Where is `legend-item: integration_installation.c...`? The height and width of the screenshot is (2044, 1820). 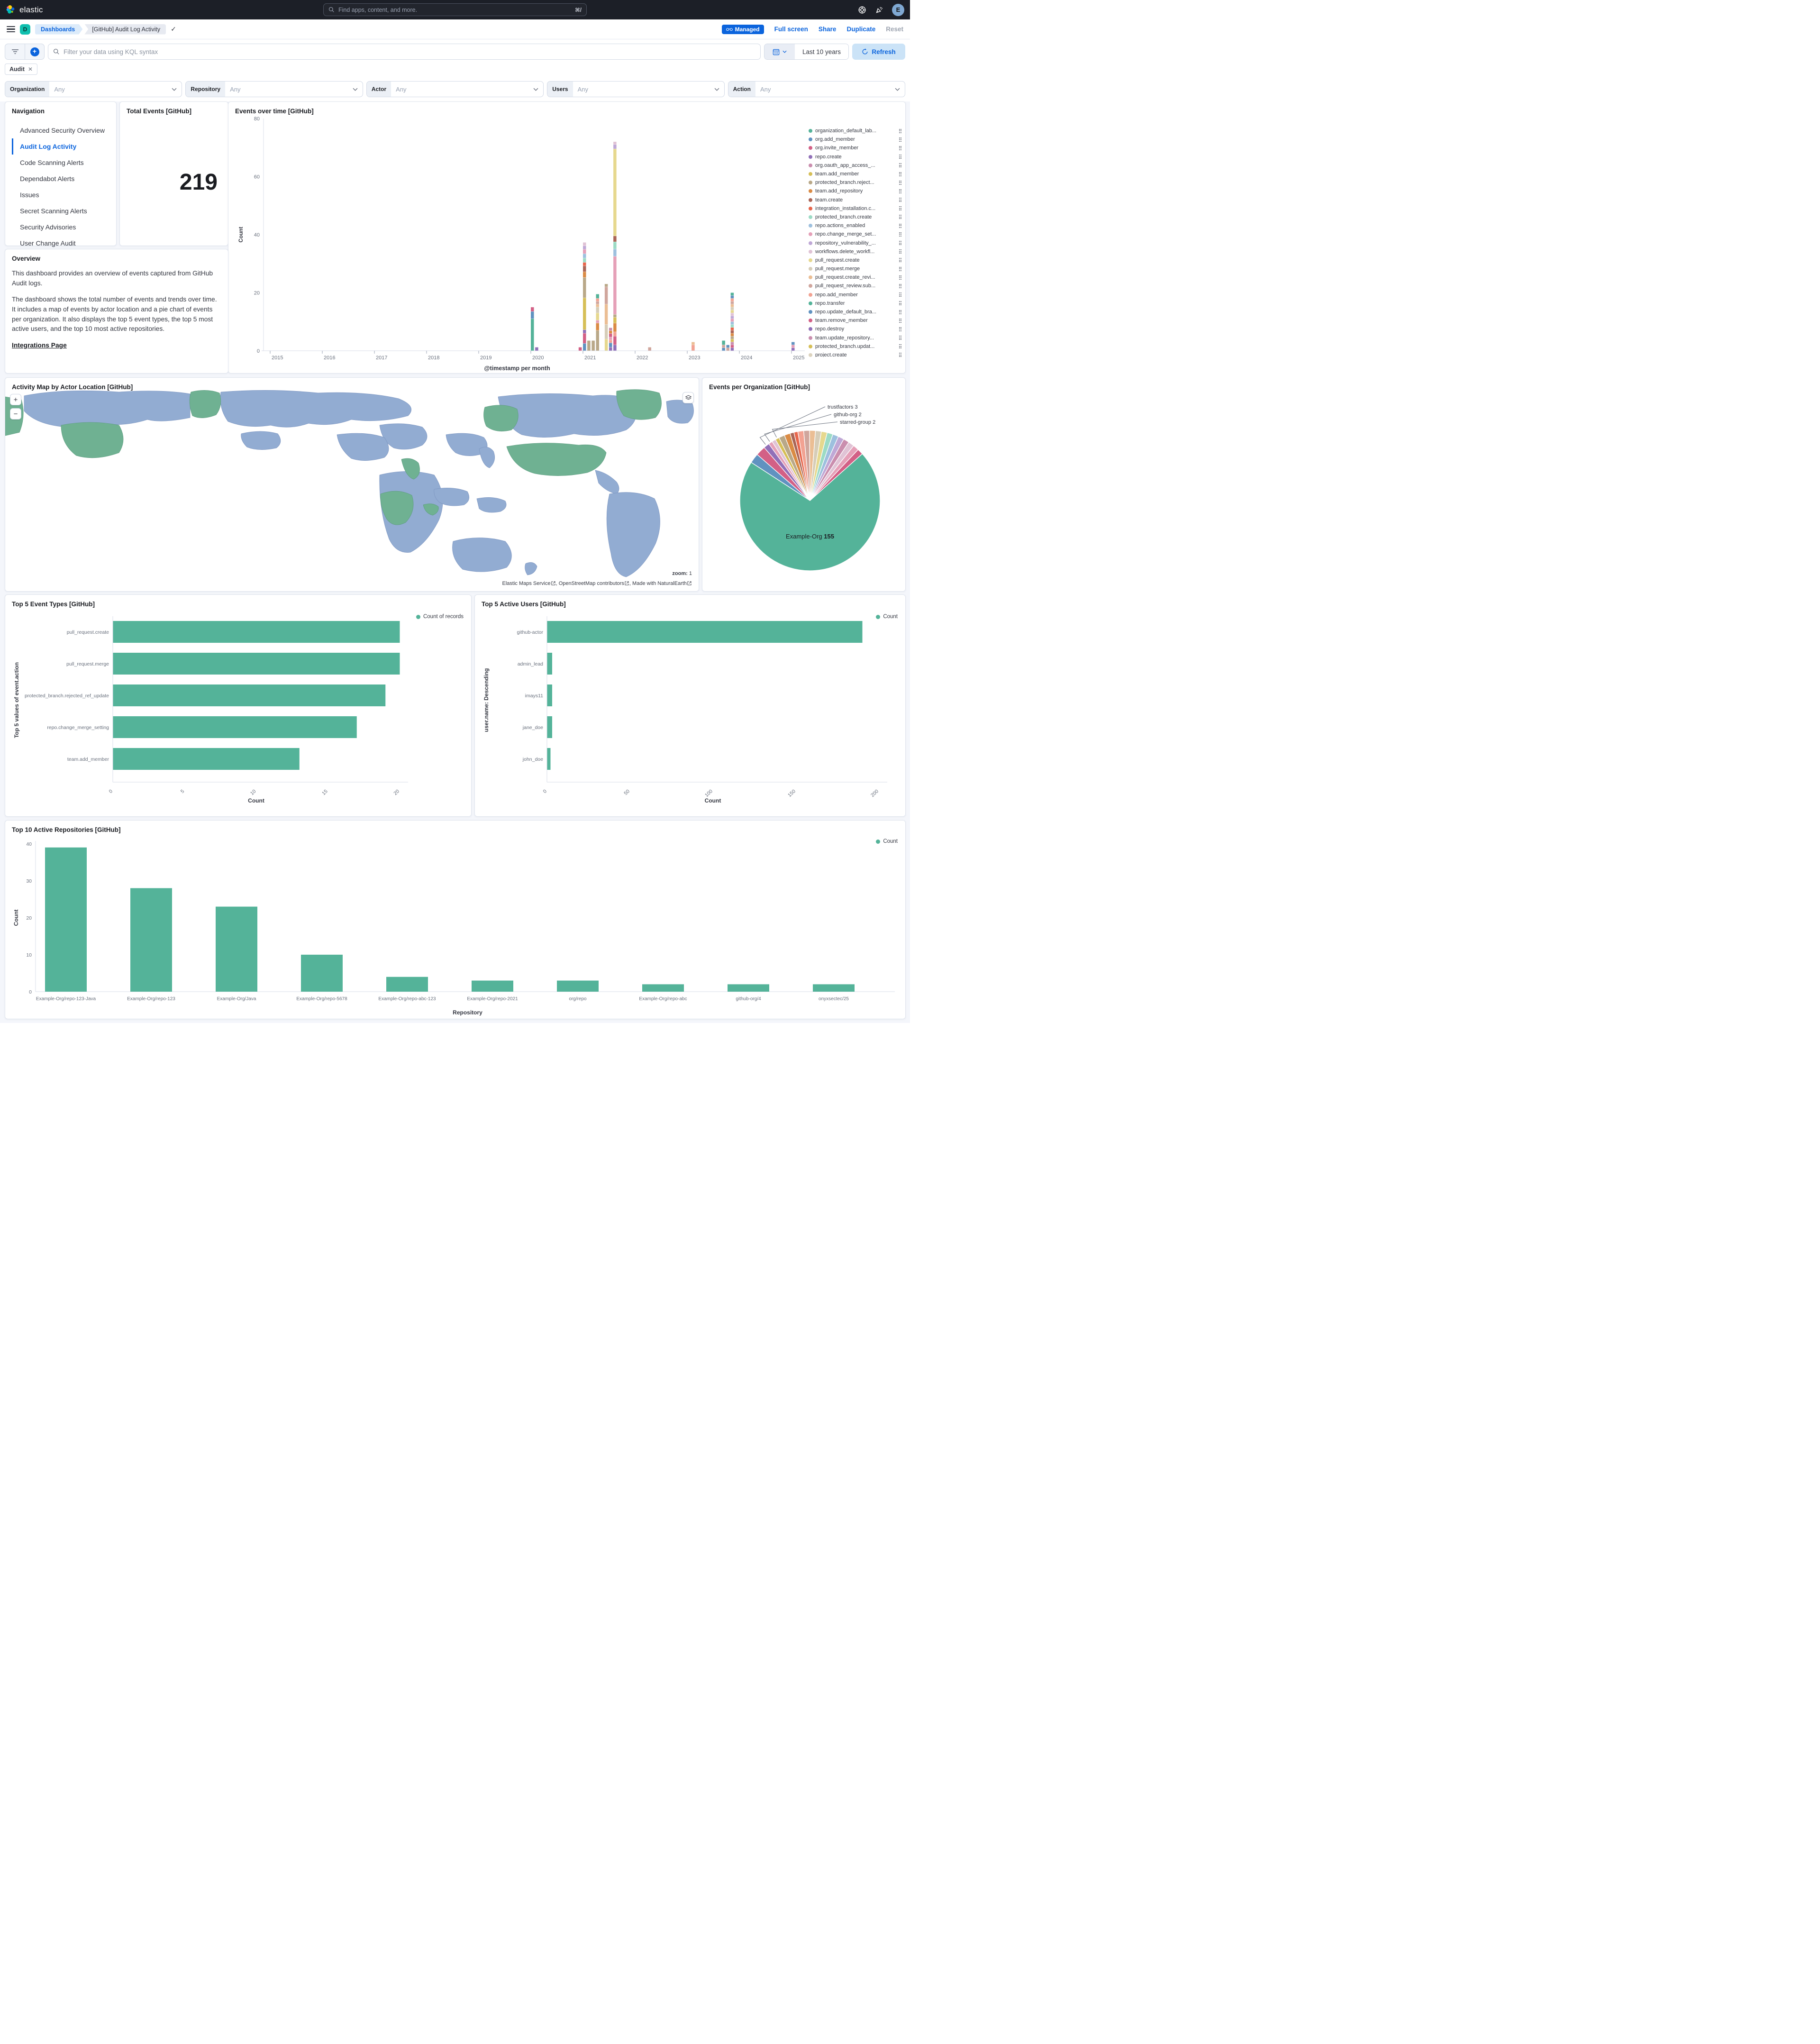
legend-item: integration_installation.c... is located at coordinates (855, 208).